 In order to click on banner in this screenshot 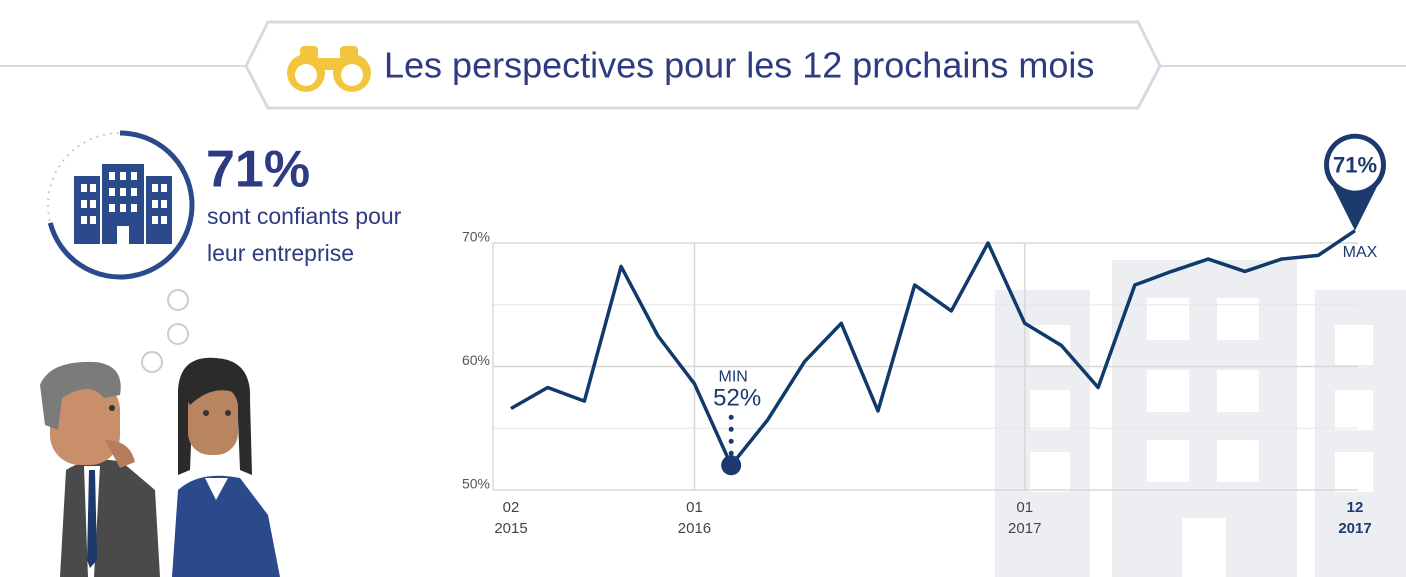, I will do `click(703, 65)`.